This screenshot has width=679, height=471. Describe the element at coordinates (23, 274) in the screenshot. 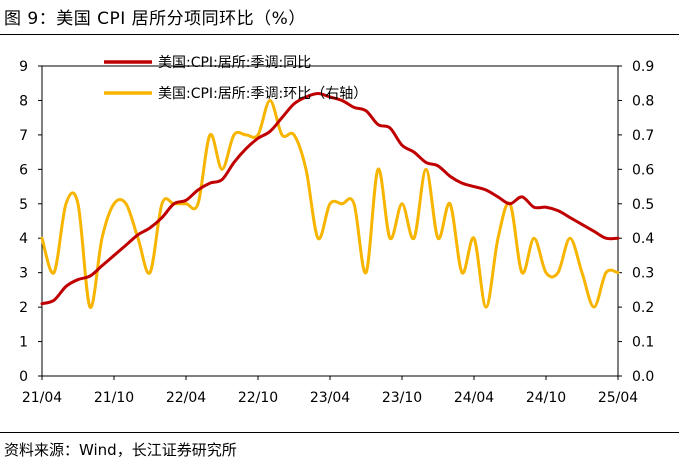

I see `y-left-tick-label: 3` at that location.